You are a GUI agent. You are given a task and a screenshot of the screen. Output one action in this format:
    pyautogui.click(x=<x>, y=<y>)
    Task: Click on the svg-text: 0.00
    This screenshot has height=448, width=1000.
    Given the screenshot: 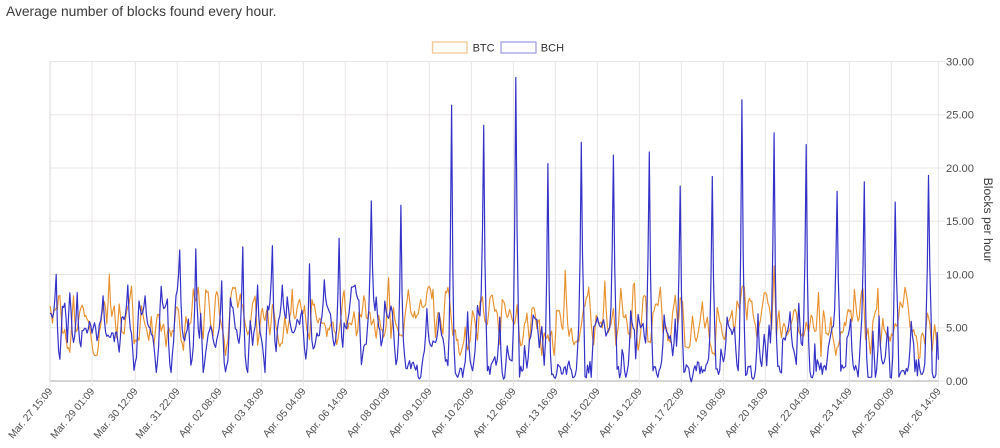 What is the action you would take?
    pyautogui.click(x=957, y=382)
    